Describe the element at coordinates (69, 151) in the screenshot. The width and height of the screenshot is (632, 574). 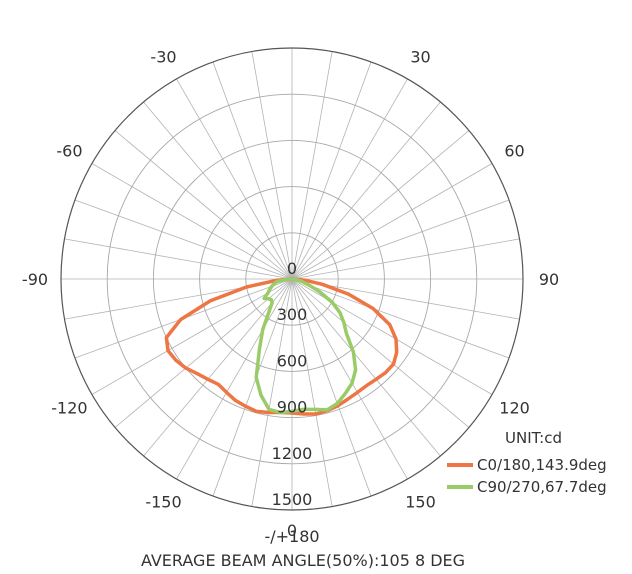
I see `angle-label: -60` at that location.